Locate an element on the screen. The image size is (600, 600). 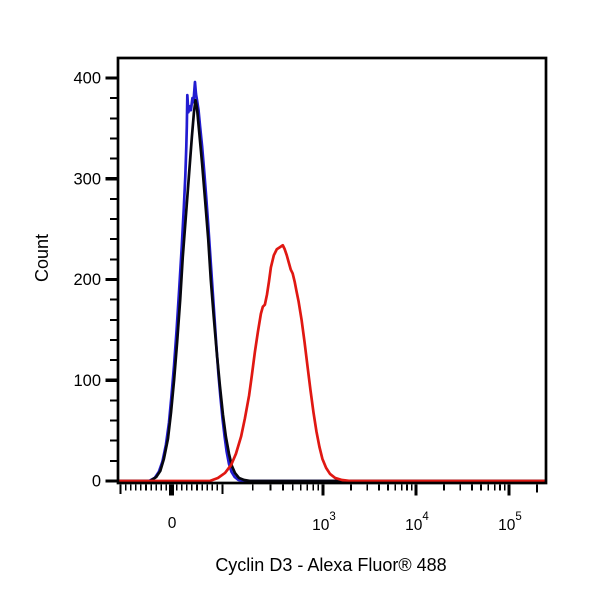
y-axis-tick-label: 0 is located at coordinates (96, 482).